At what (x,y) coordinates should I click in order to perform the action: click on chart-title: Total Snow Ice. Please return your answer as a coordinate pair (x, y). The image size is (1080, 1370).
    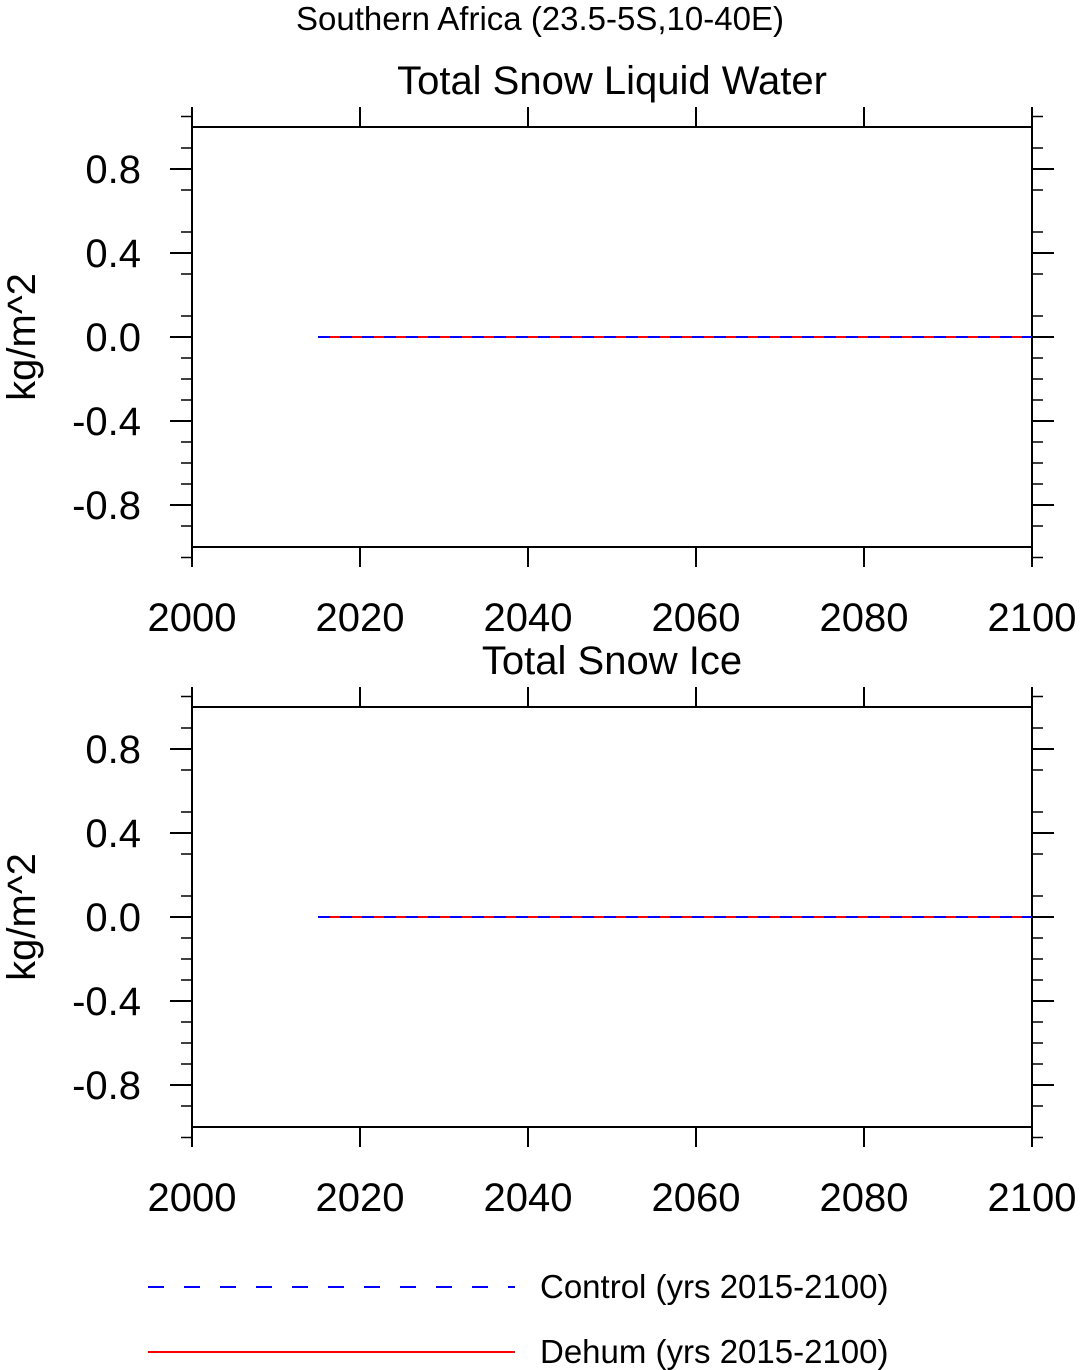
    Looking at the image, I should click on (612, 661).